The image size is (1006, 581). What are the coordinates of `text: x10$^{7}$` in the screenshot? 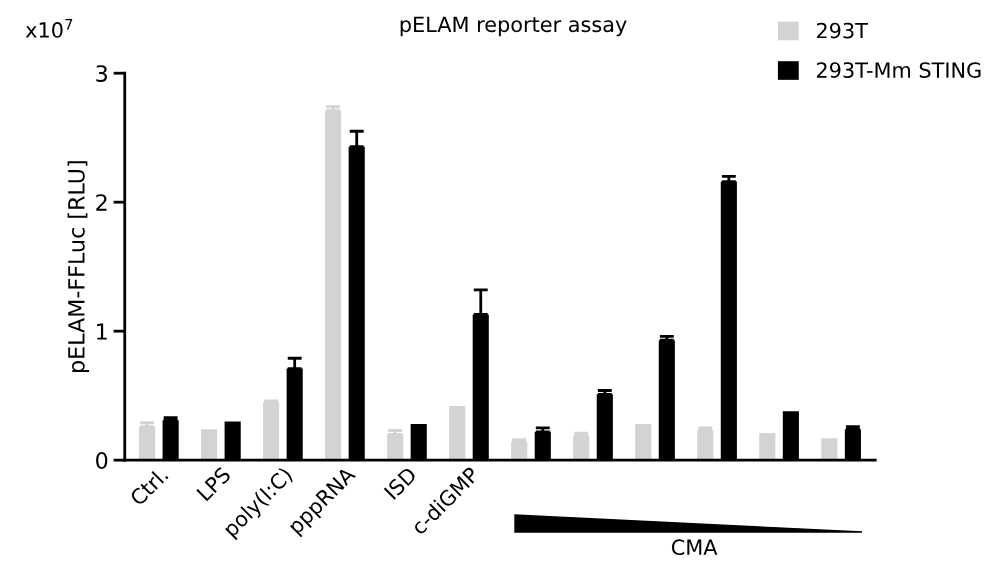 It's located at (49, 28).